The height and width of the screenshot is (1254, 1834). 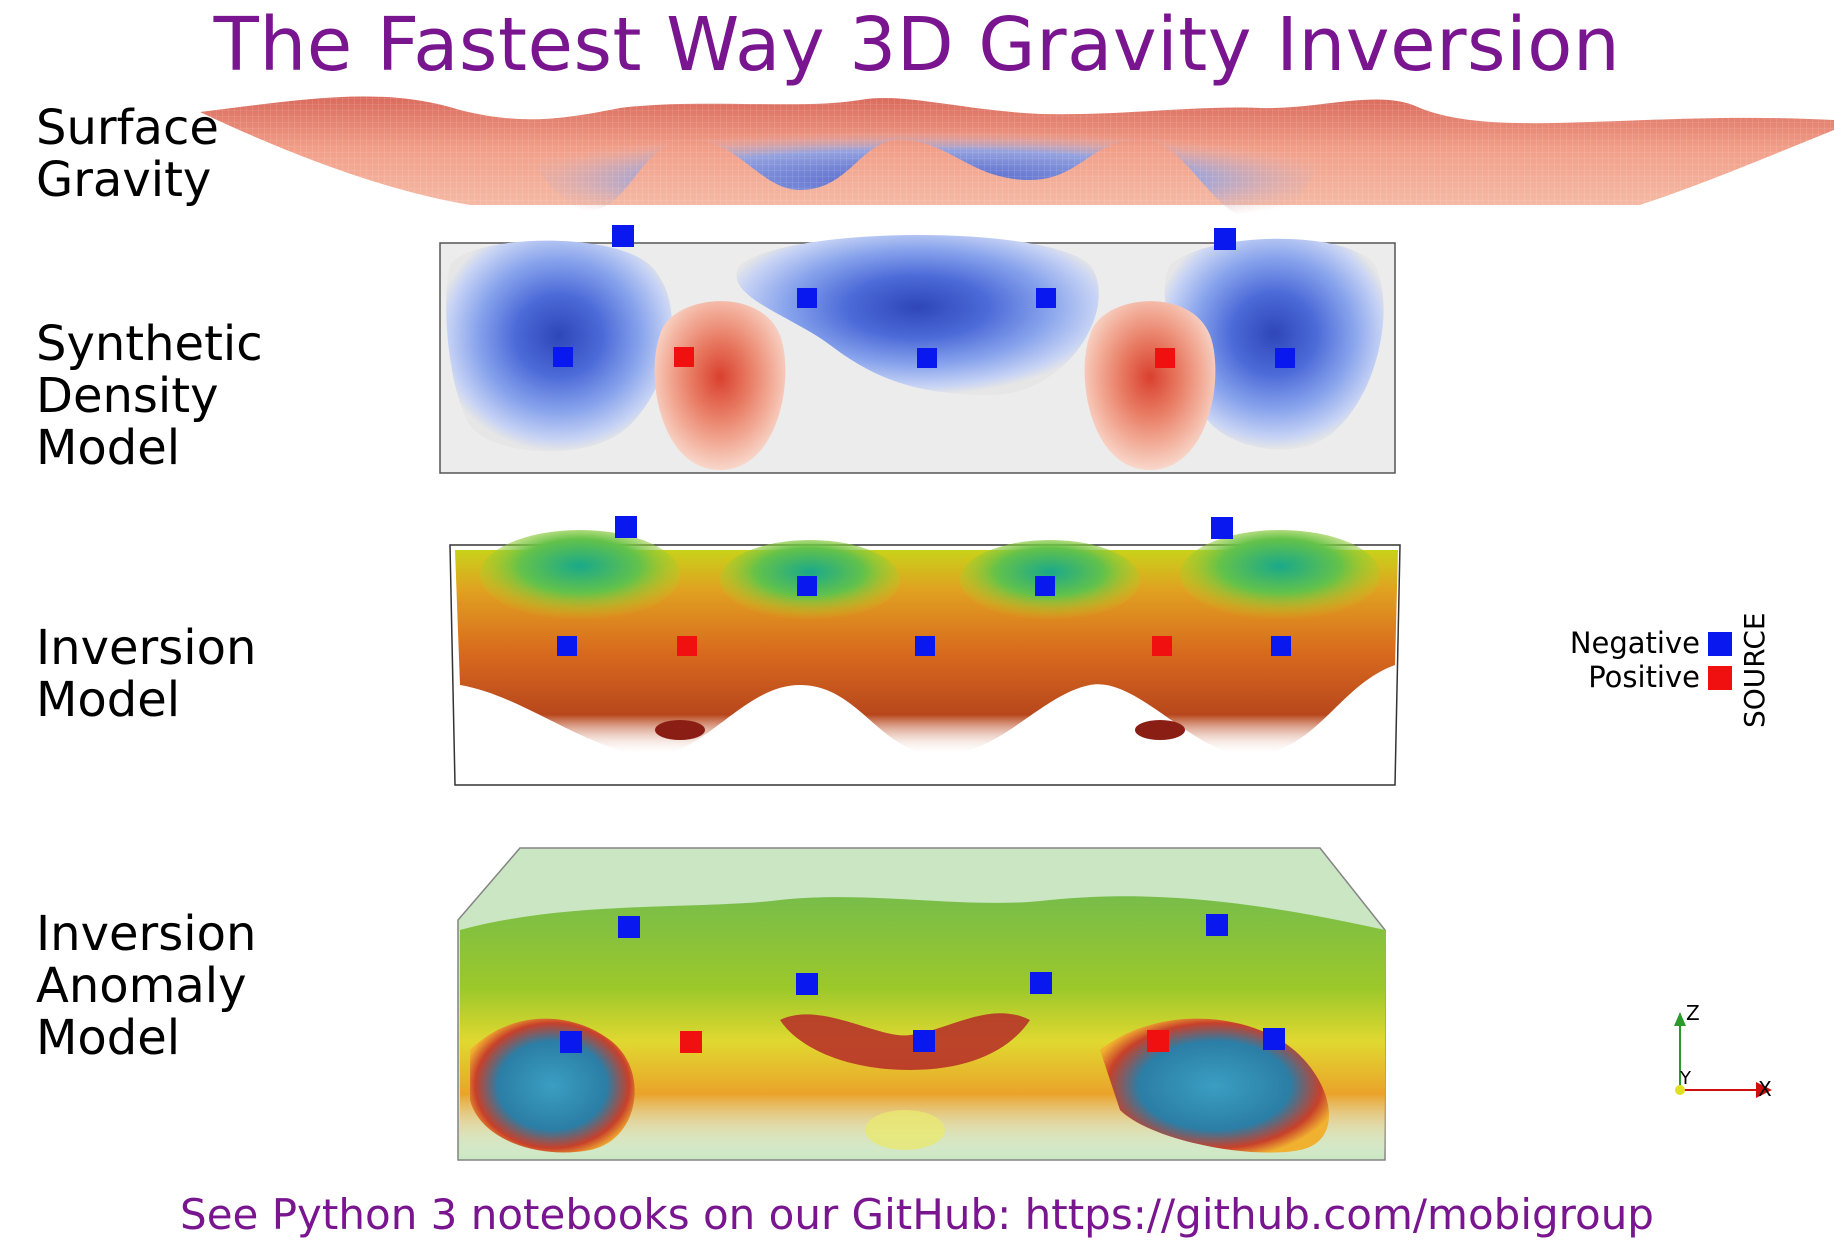 I want to click on legend-label-positive: Positive, so click(x=1644, y=677).